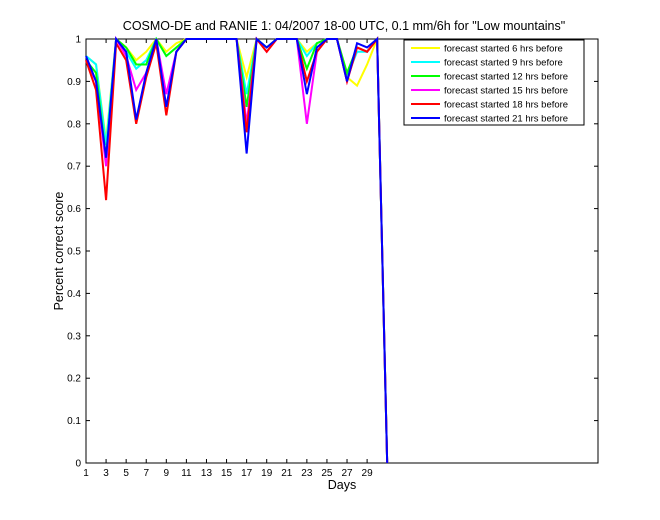 The height and width of the screenshot is (520, 660). What do you see at coordinates (74, 124) in the screenshot?
I see `y-tick-label: 0.8` at bounding box center [74, 124].